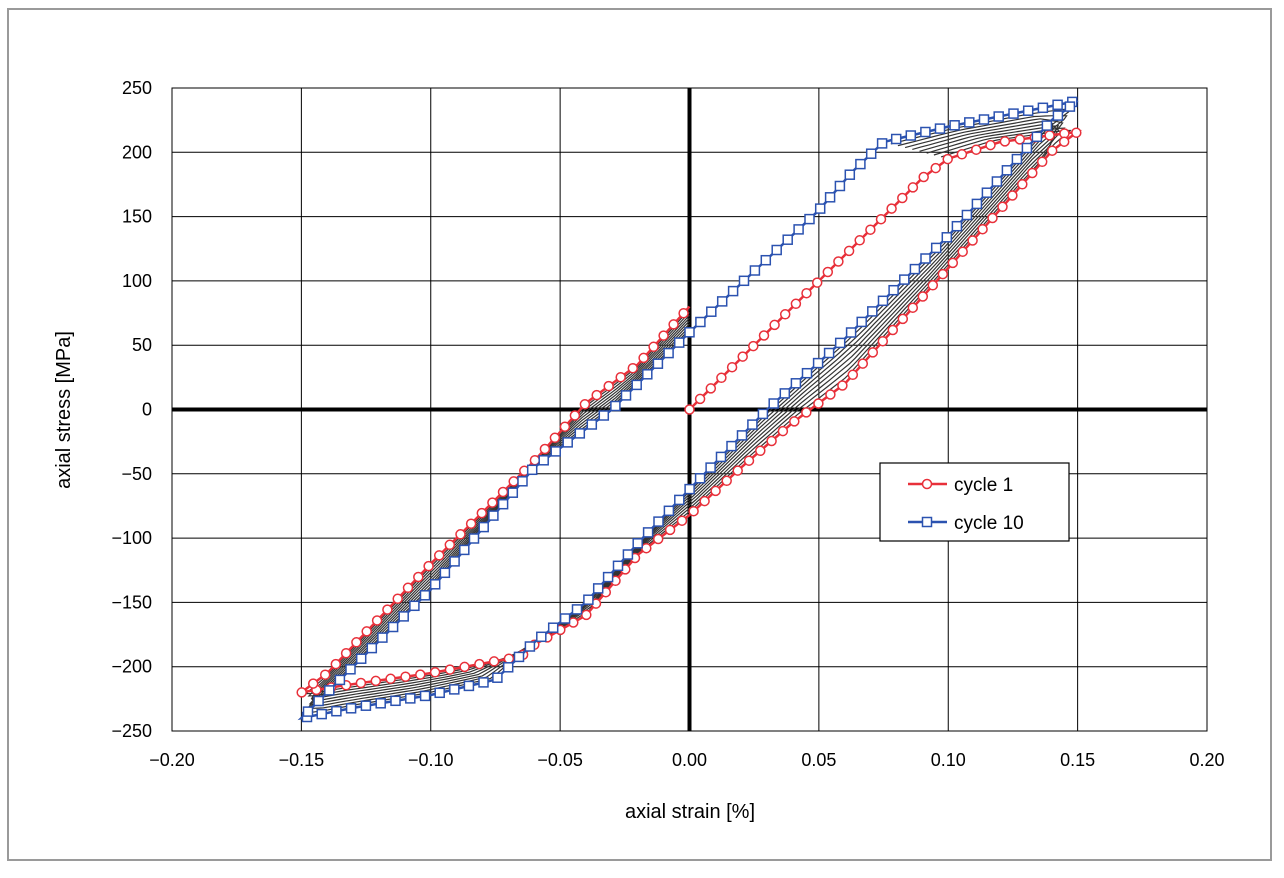  Describe the element at coordinates (1206, 760) in the screenshot. I see `x-tick-label: 0.20` at that location.